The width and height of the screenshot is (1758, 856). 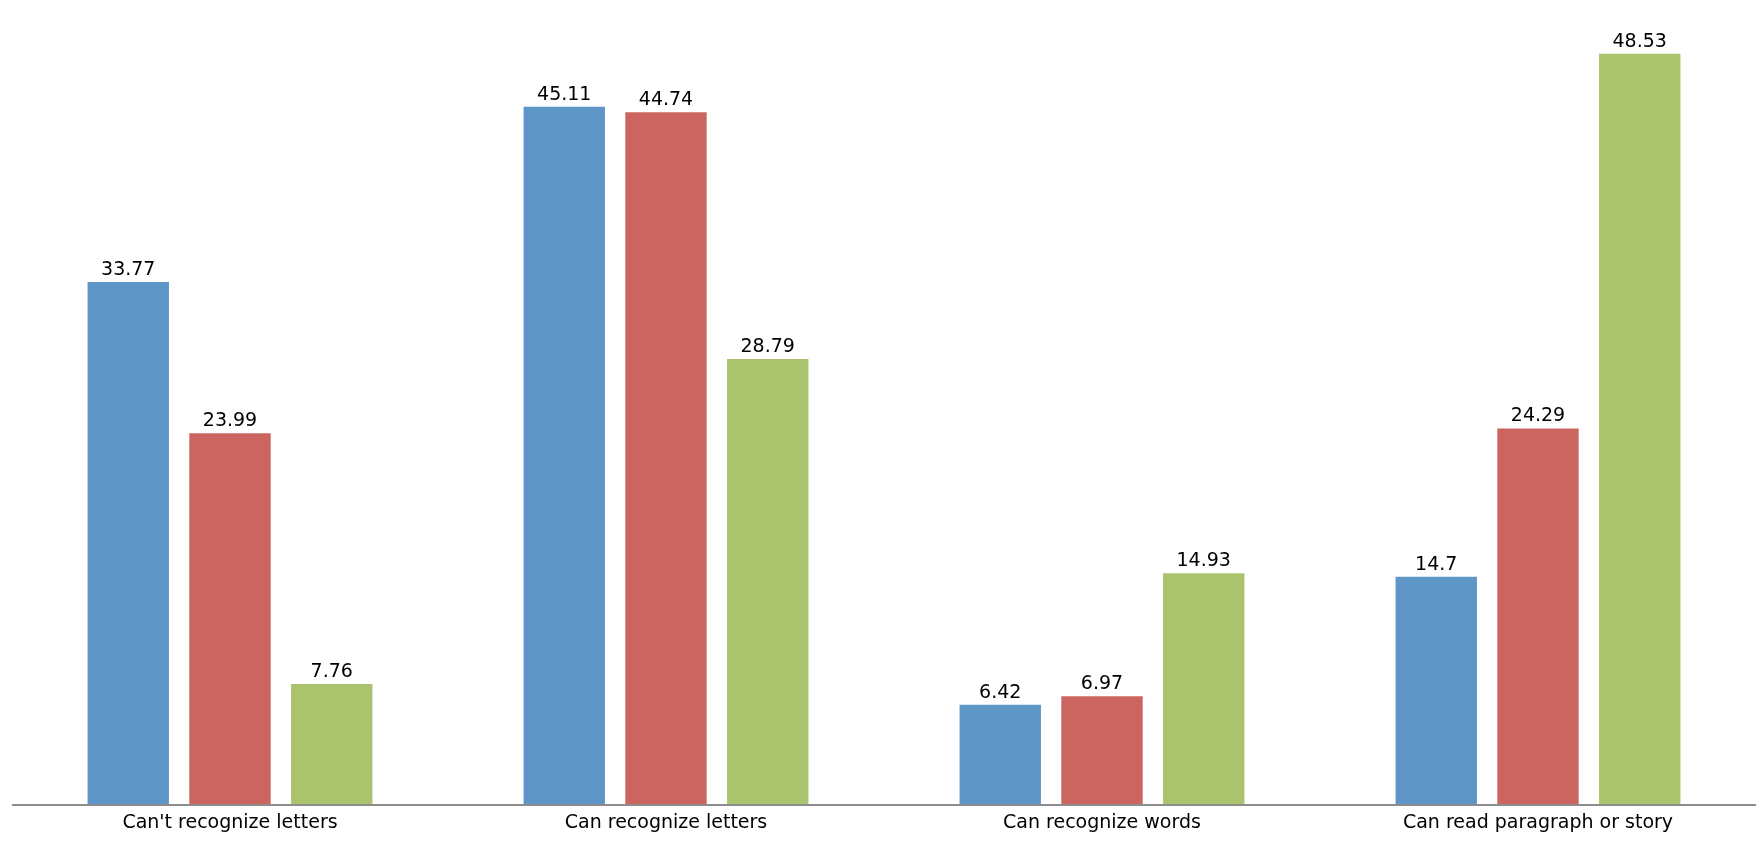 What do you see at coordinates (666, 98) in the screenshot?
I see `data-label: 44.74` at bounding box center [666, 98].